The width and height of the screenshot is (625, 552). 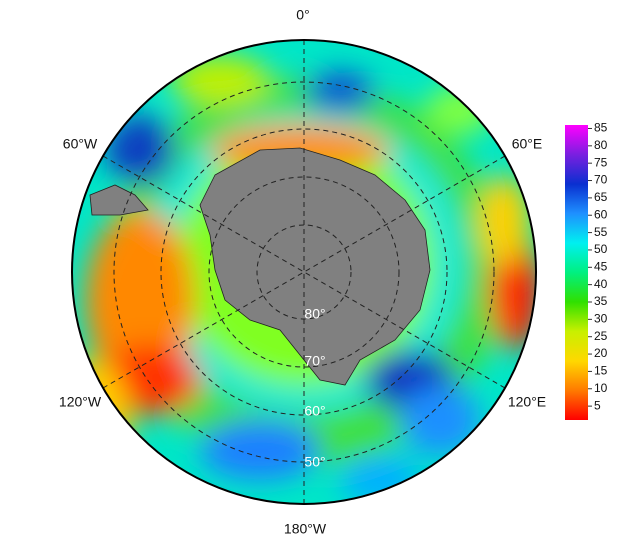 I want to click on longitude-label: 0°, so click(x=302, y=15).